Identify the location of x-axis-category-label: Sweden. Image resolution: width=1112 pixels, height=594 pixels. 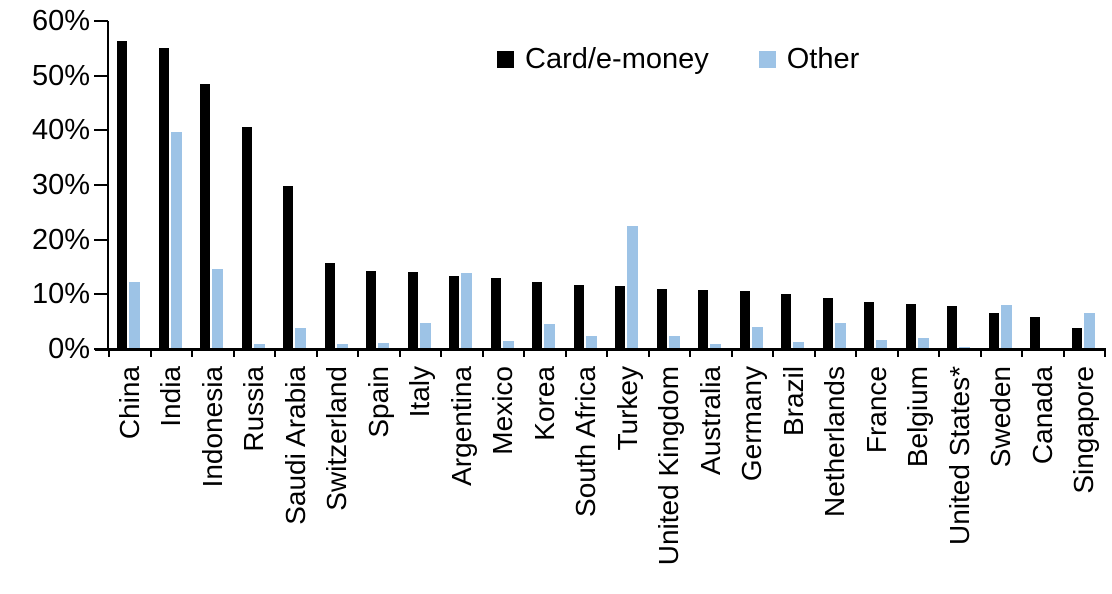
(1001, 417).